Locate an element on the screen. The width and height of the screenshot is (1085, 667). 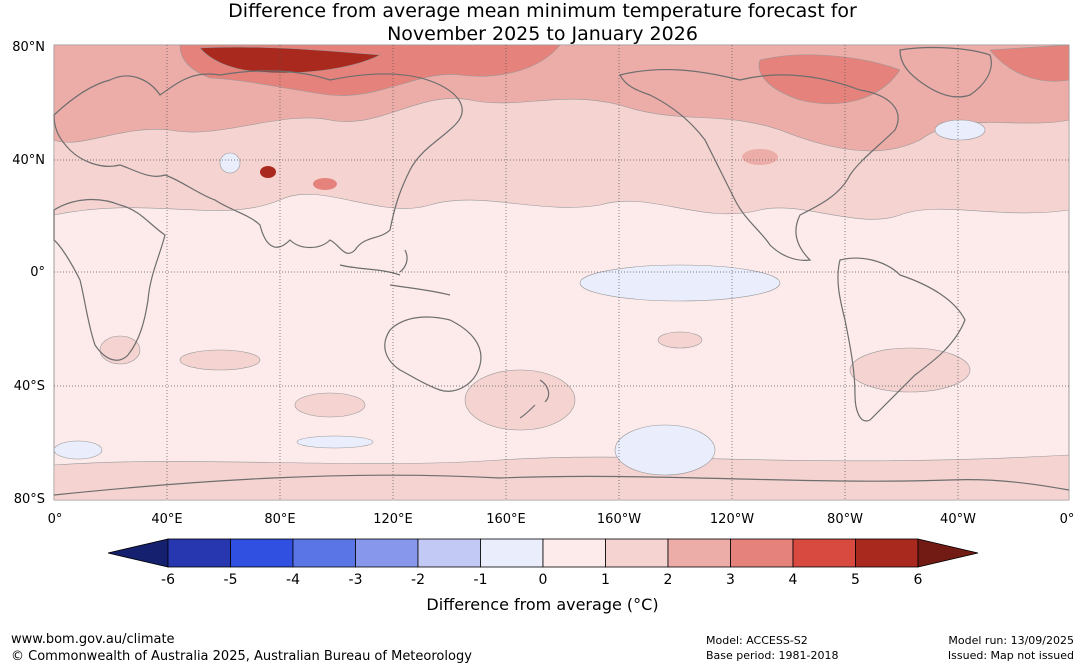
region-cool-south-indian is located at coordinates (335, 442).